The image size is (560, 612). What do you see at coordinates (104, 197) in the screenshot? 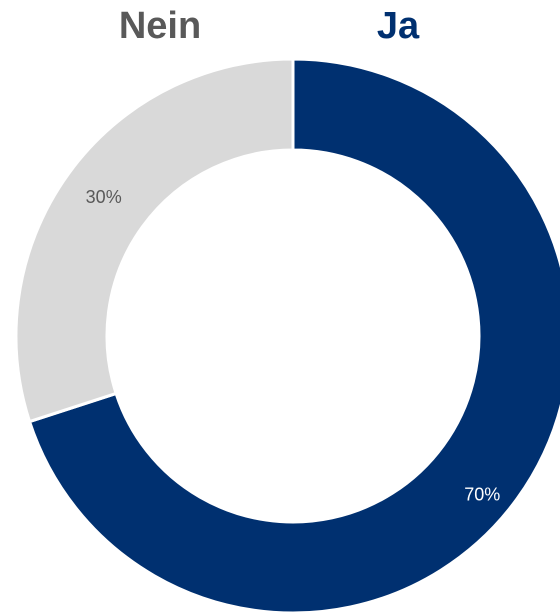
I see `value-label: 30%` at bounding box center [104, 197].